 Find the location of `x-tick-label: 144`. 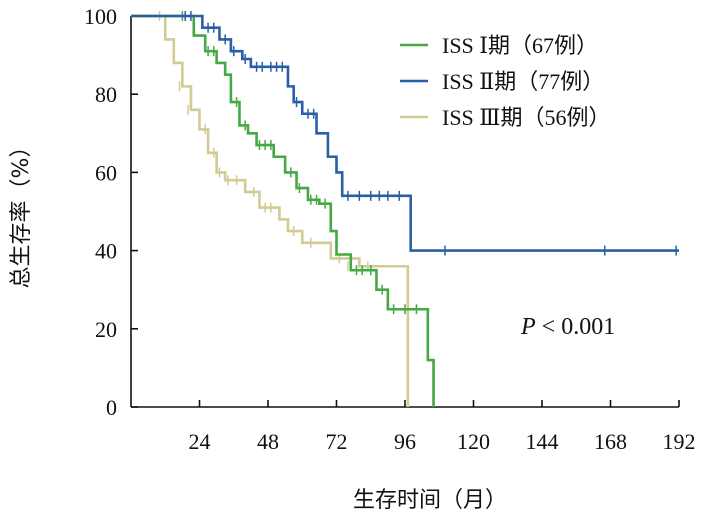

x-tick-label: 144 is located at coordinates (542, 441).